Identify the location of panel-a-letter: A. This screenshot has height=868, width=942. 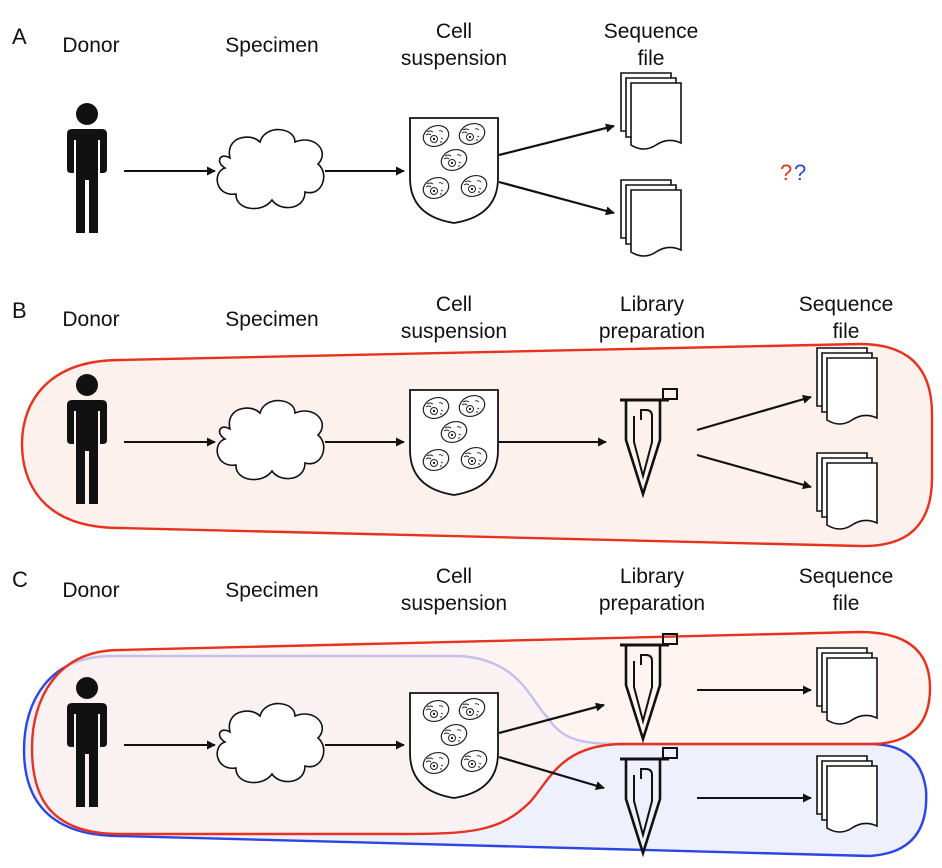
(19, 36).